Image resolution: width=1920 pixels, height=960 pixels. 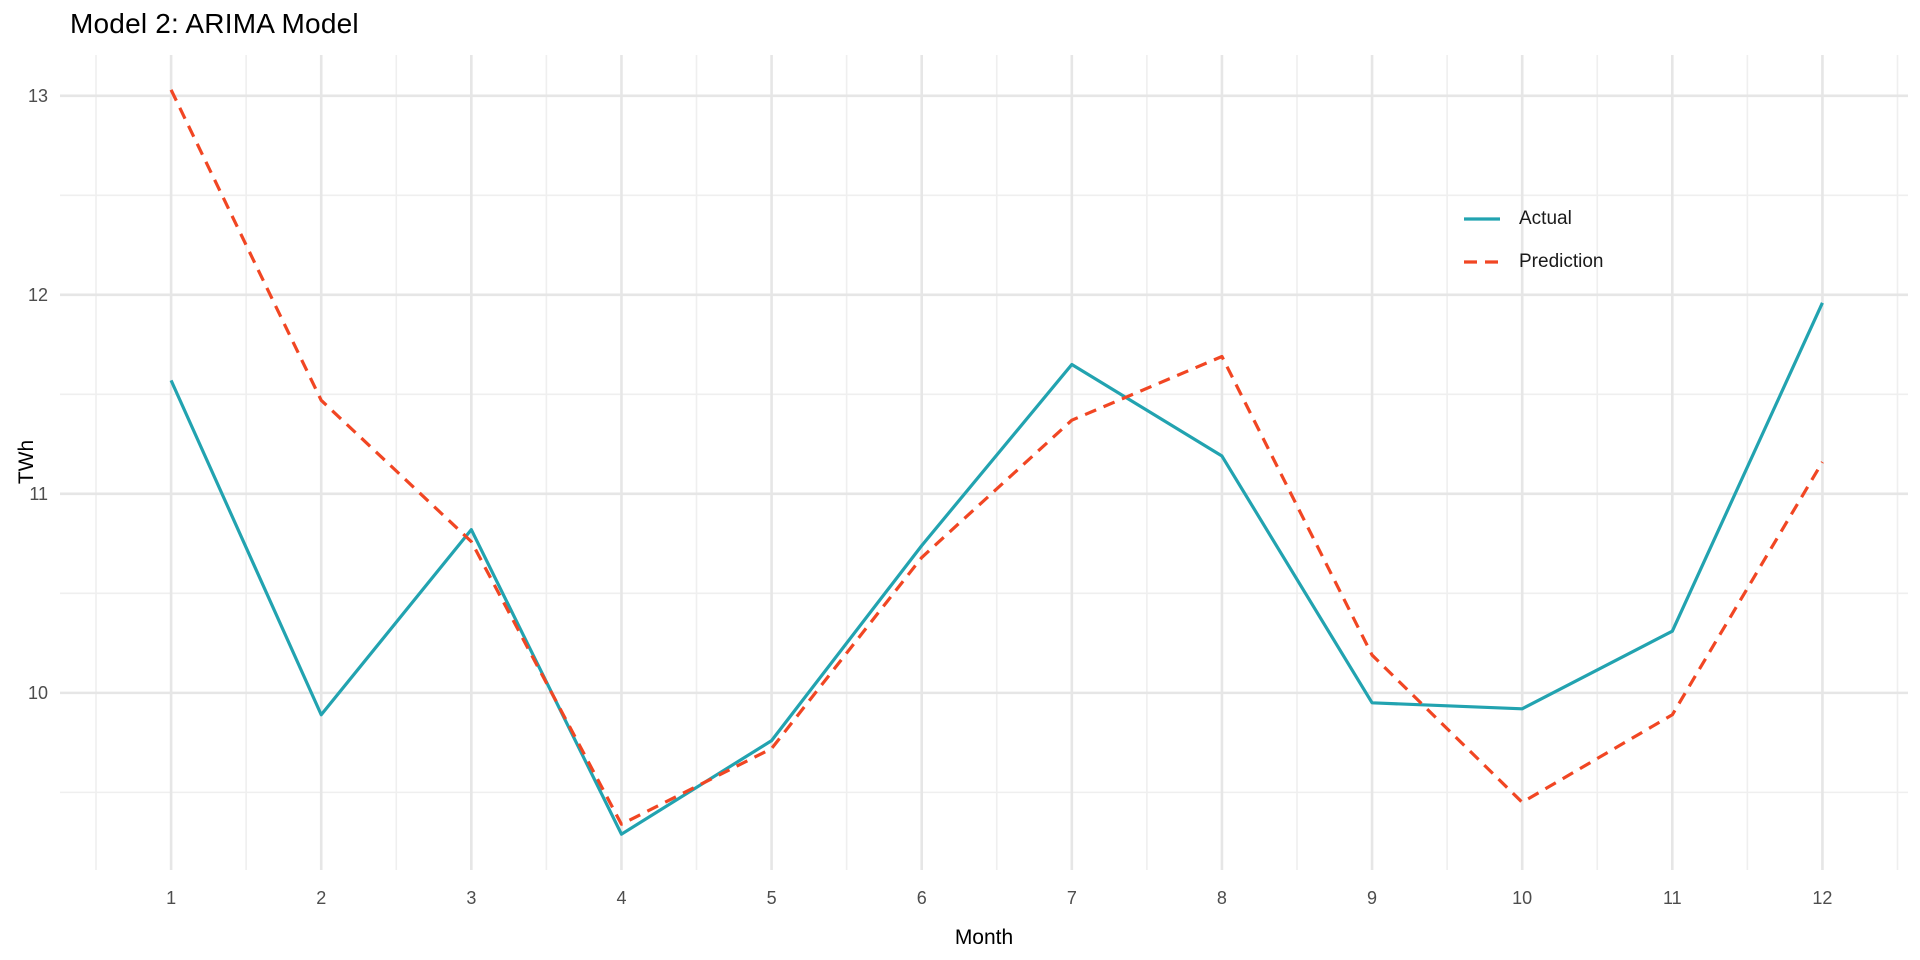 I want to click on y-tick-label: 12, so click(x=38, y=295).